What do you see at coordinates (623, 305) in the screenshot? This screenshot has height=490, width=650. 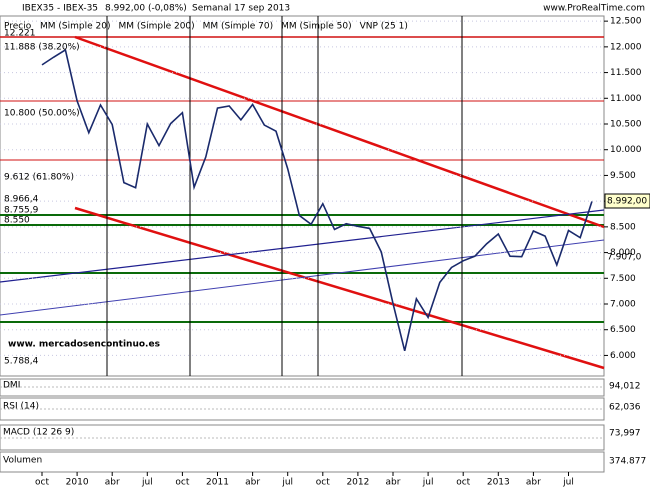 I see `y-tick-label: 7.000` at bounding box center [623, 305].